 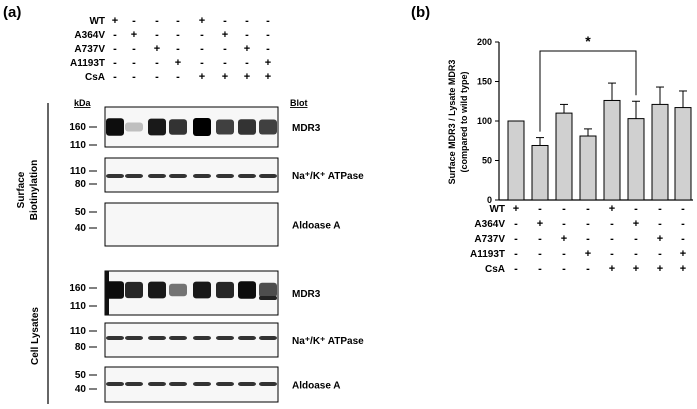 What do you see at coordinates (87, 63) in the screenshot?
I see `treatment-row-label: A1193T` at bounding box center [87, 63].